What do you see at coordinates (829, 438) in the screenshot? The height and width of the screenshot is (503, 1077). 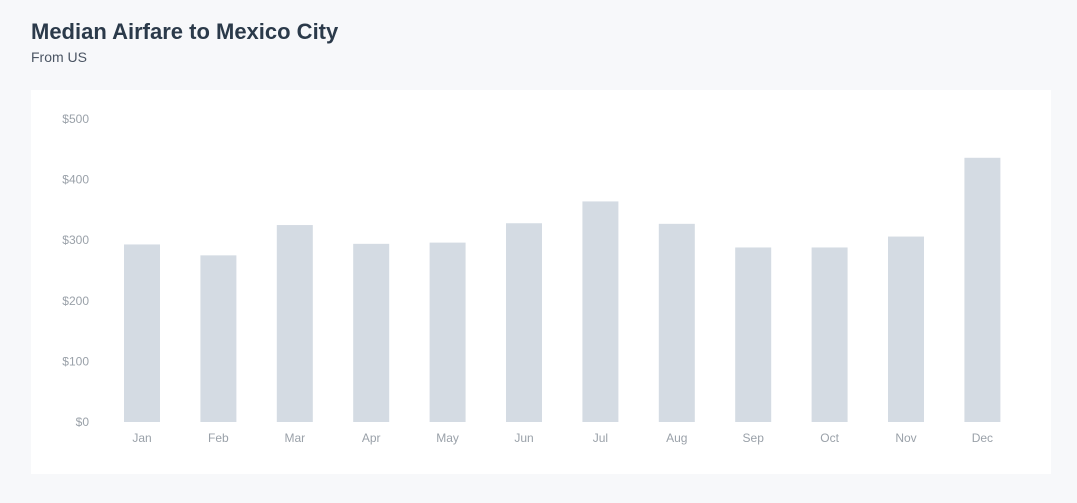 I see `x-tick-label: Oct` at bounding box center [829, 438].